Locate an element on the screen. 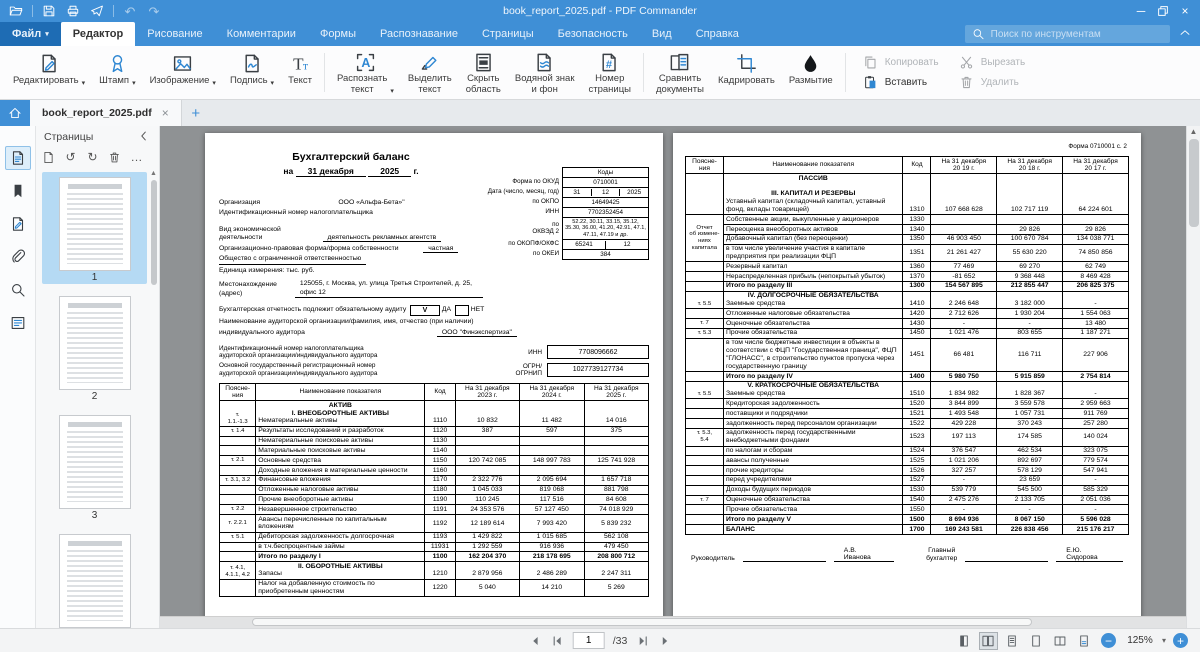 The image size is (1200, 652). ribbon-hide-button: Скрыть область is located at coordinates (483, 72).